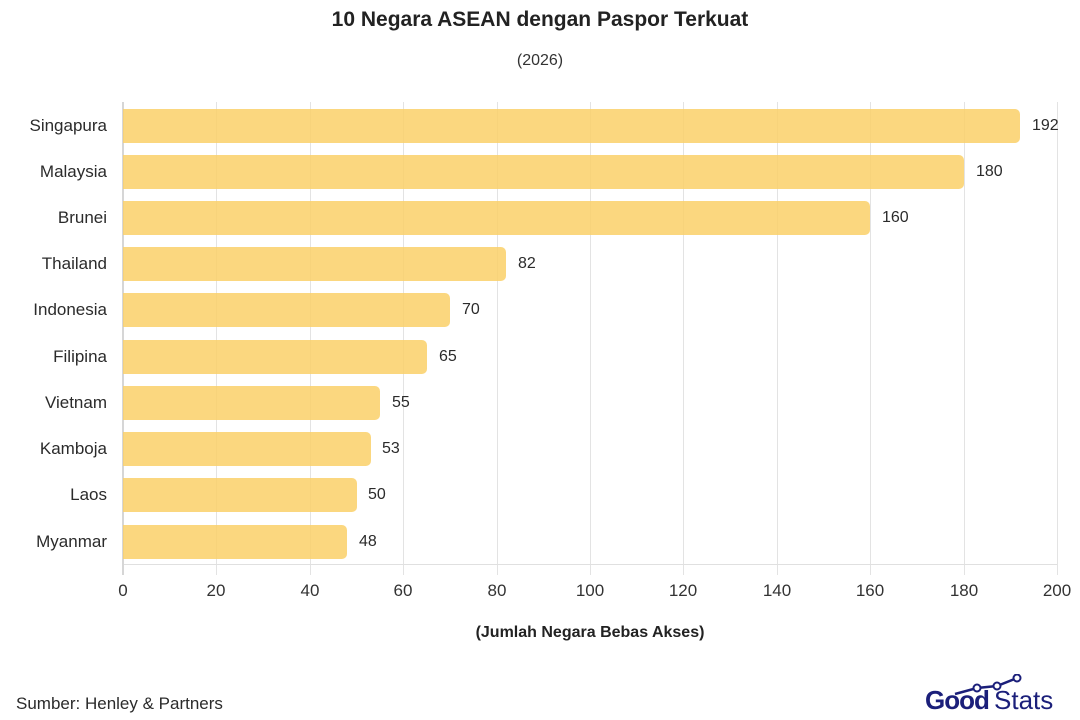 The image size is (1080, 720). What do you see at coordinates (1057, 590) in the screenshot?
I see `x-tick-label: 200` at bounding box center [1057, 590].